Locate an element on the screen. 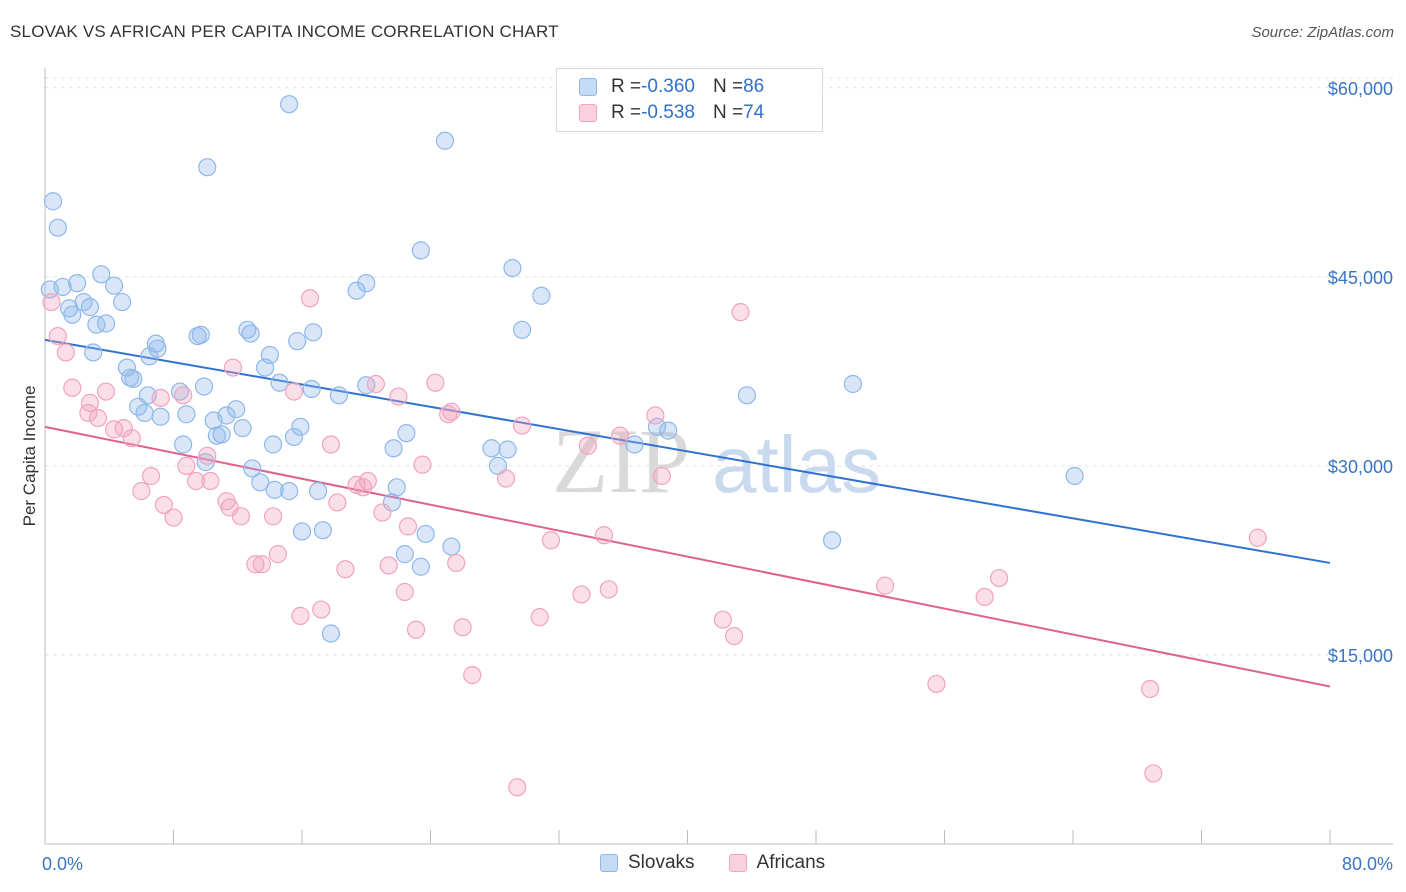  y-tick-label: $45,000 is located at coordinates (1360, 278).